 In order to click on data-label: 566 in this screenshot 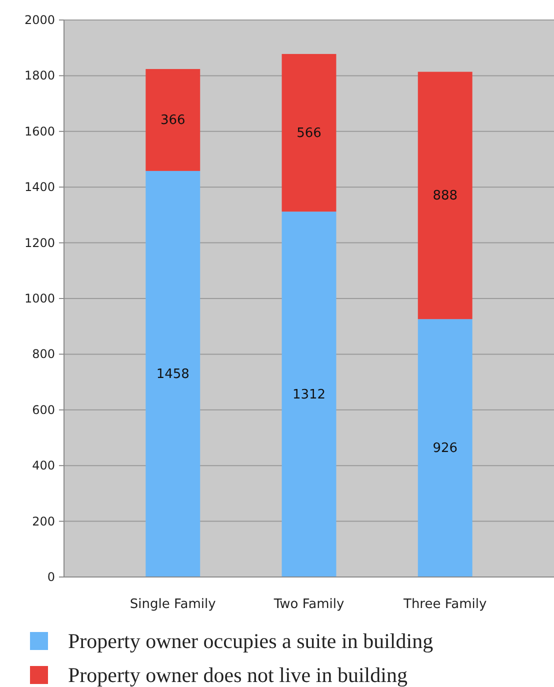, I will do `click(309, 133)`.